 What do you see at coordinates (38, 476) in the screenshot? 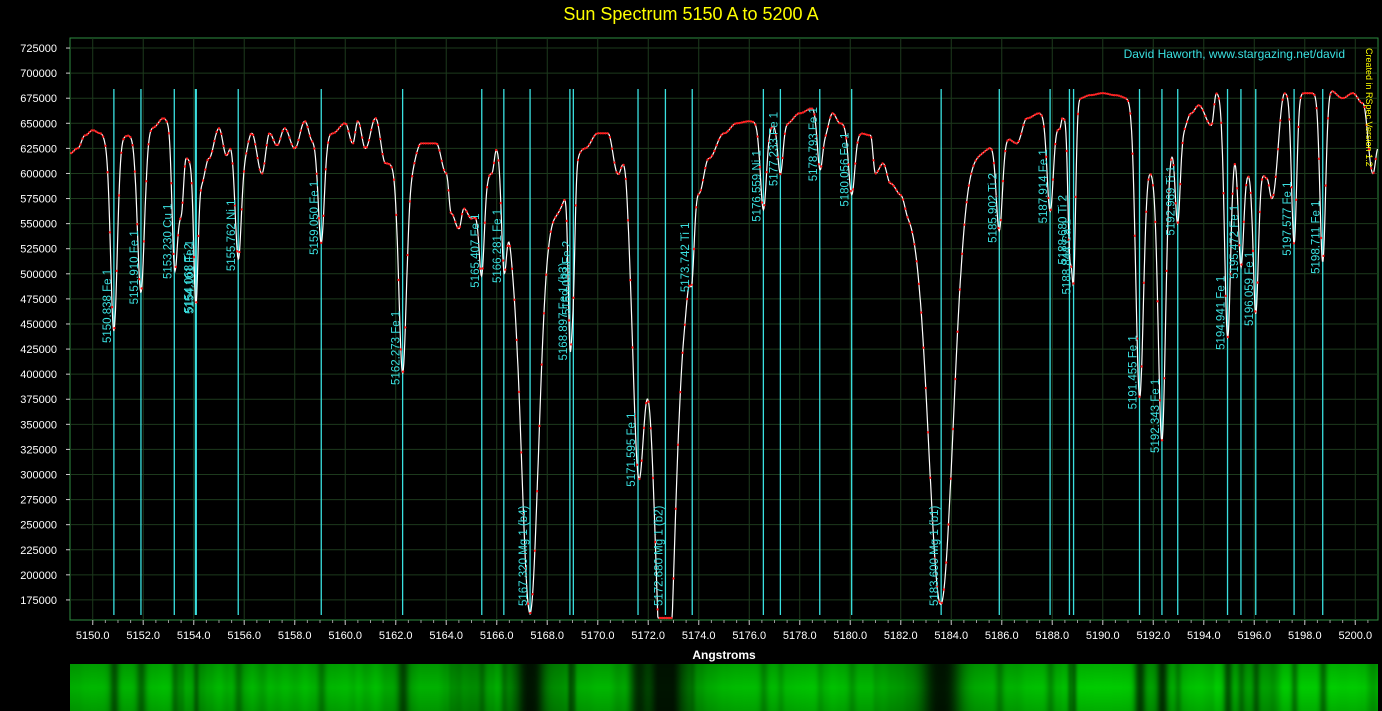
I see `y-tick-label: 300000` at bounding box center [38, 476].